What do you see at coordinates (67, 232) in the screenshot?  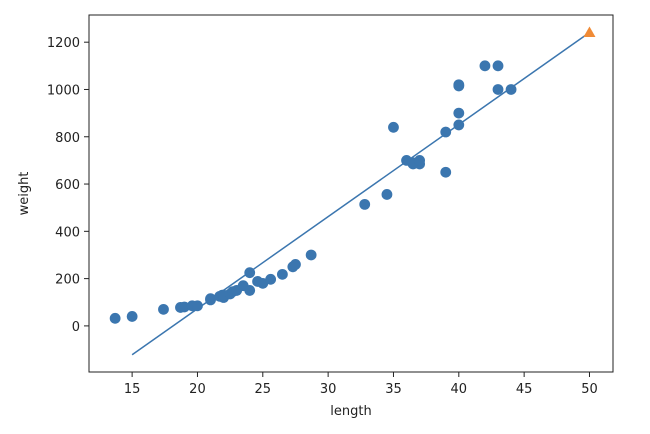 I see `y-tick-label: 400` at bounding box center [67, 232].